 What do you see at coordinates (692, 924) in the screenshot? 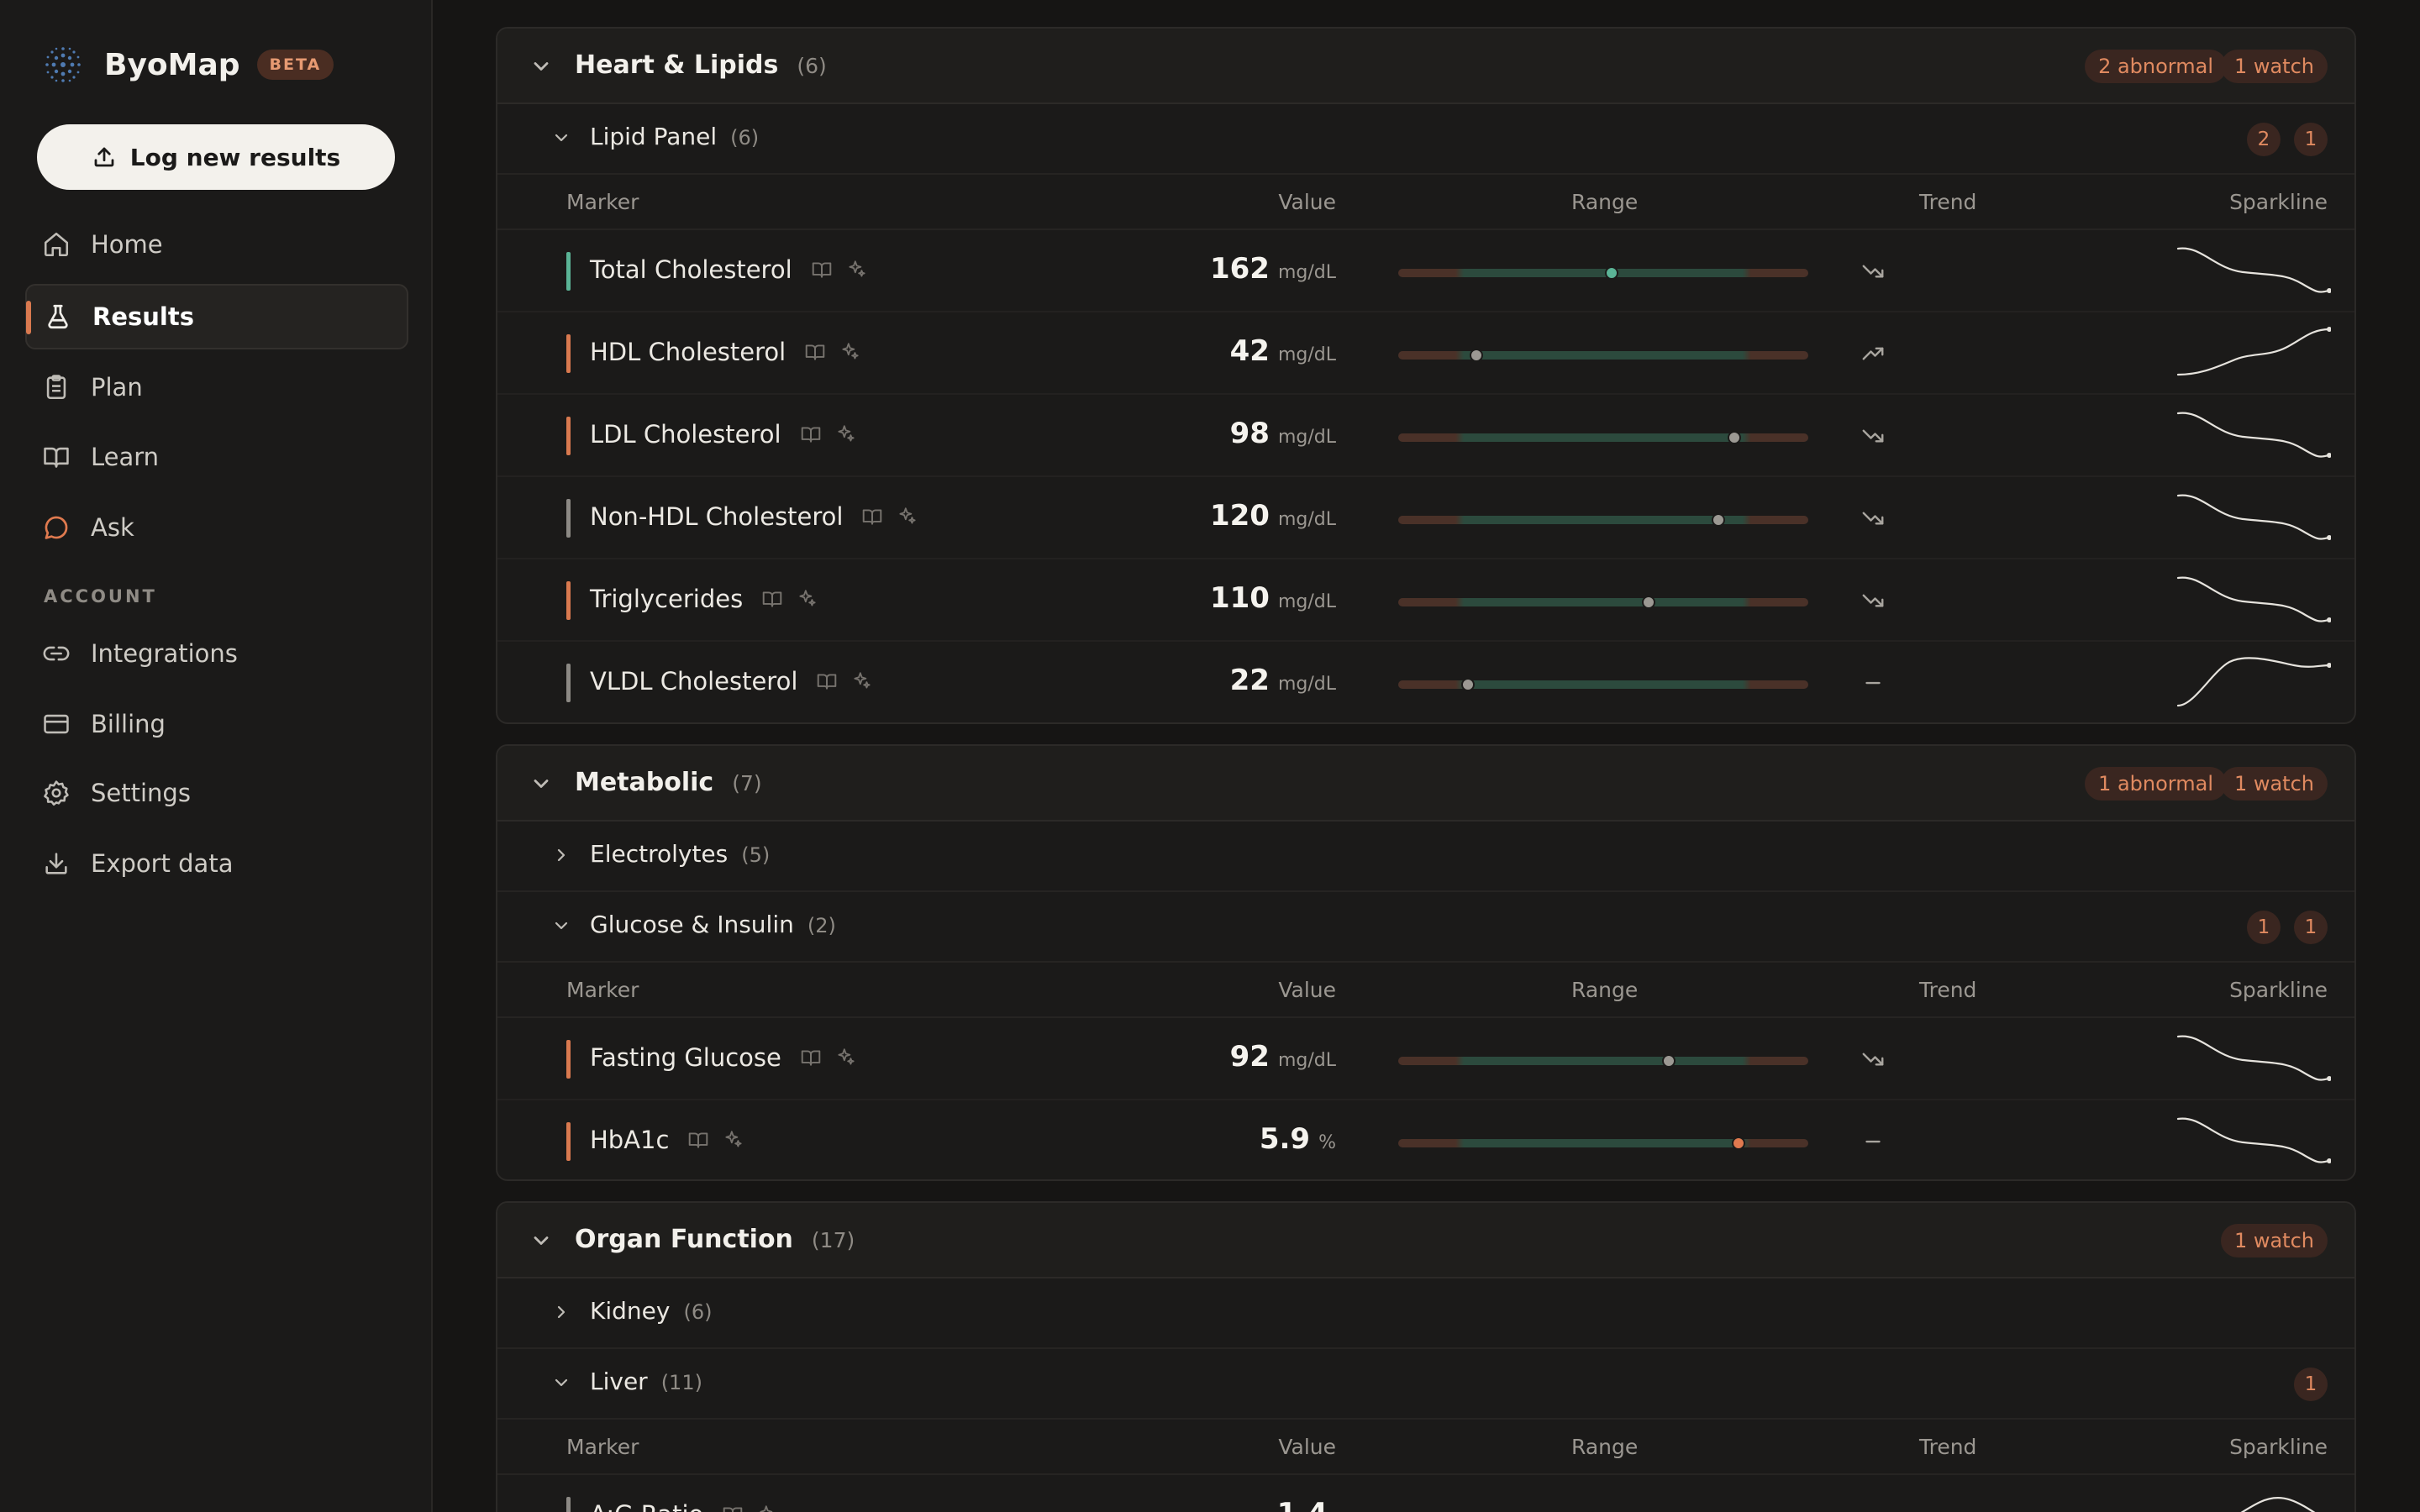
I see `panel-title-text: Glucose & Insulin` at bounding box center [692, 924].